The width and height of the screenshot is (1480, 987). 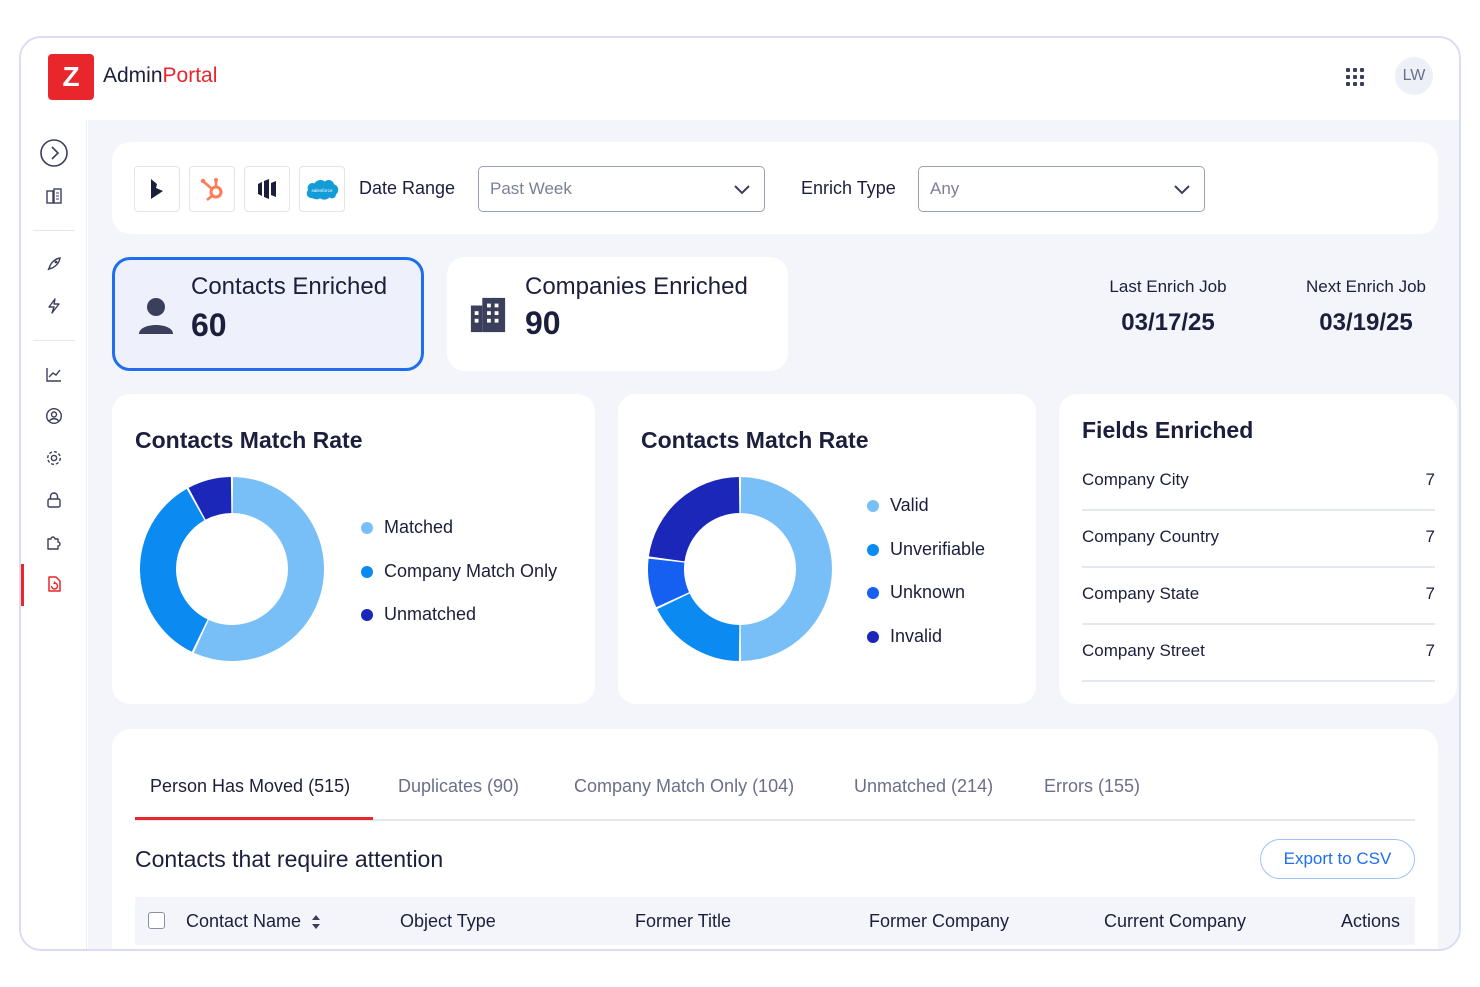 What do you see at coordinates (54, 196) in the screenshot?
I see `building-icon` at bounding box center [54, 196].